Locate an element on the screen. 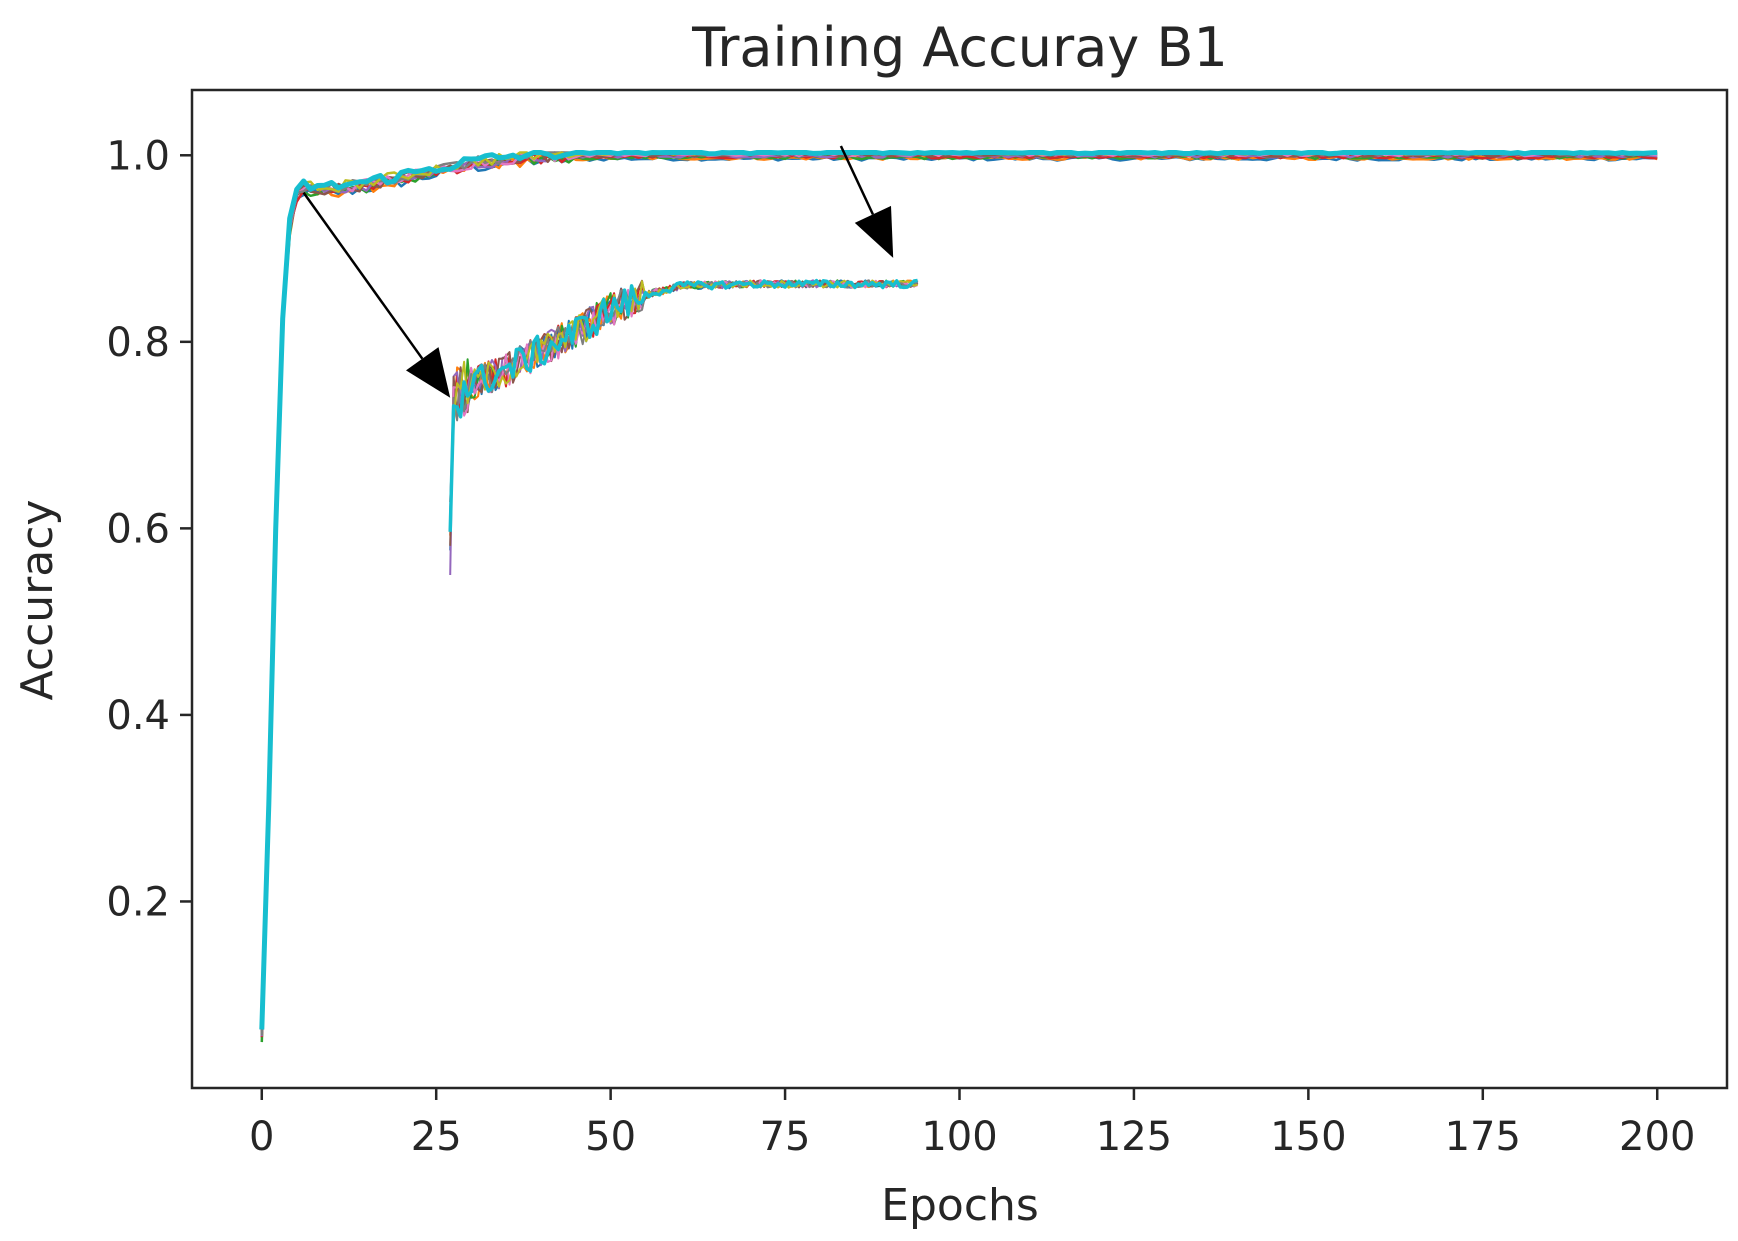 This screenshot has width=1738, height=1241. annotation-arrows is located at coordinates (598, 271).